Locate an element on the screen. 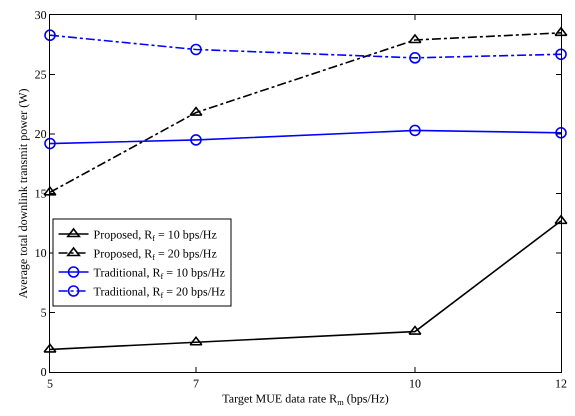 The image size is (575, 416). legend-label: Traditional, R$_{f}$ = 10 bps/Hz is located at coordinates (160, 274).